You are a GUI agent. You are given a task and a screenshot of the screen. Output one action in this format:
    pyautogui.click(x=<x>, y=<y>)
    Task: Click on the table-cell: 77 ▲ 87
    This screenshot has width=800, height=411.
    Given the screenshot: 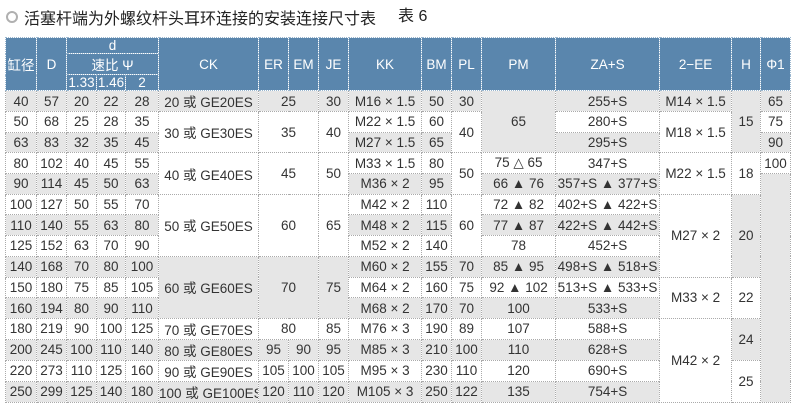 What is the action you would take?
    pyautogui.click(x=519, y=225)
    